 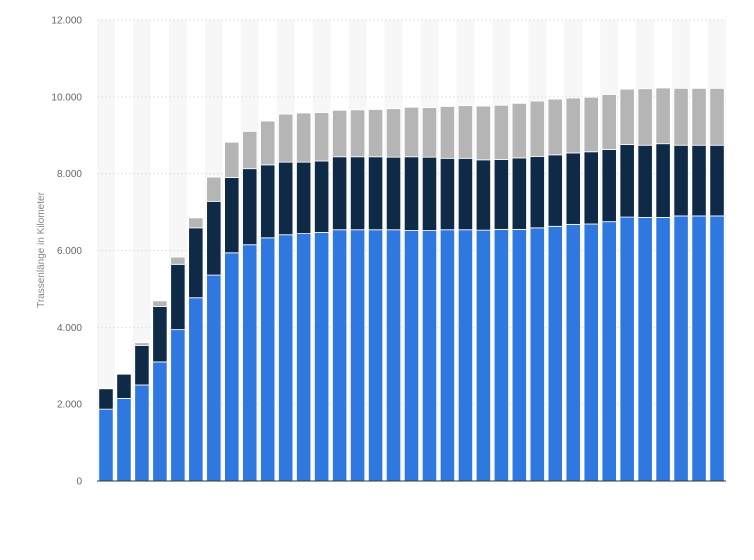 I want to click on y-axis-title: Trassenlänge in Kilometer, so click(x=41, y=249).